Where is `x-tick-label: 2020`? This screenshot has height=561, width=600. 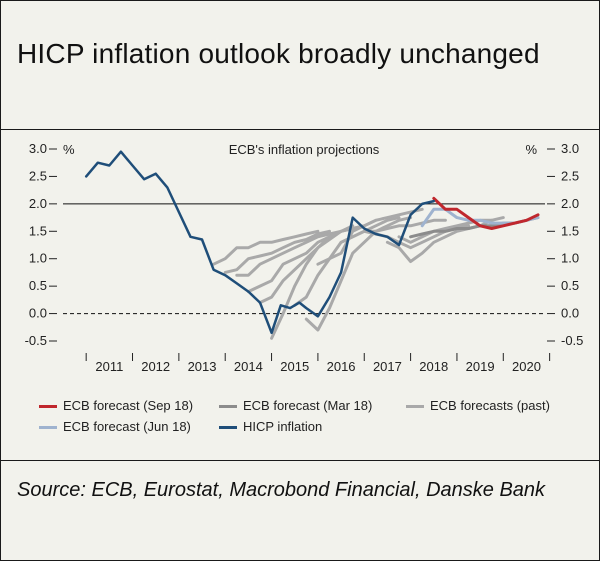
x-tick-label: 2020 is located at coordinates (526, 366).